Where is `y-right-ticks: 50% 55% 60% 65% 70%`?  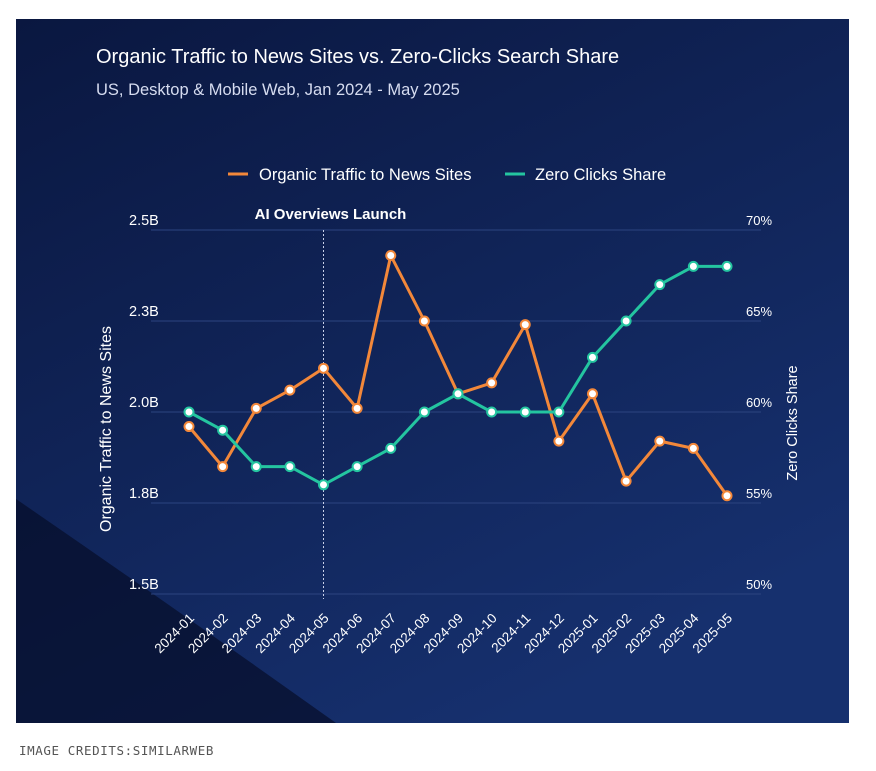 y-right-ticks: 50% 55% 60% 65% 70% is located at coordinates (759, 402).